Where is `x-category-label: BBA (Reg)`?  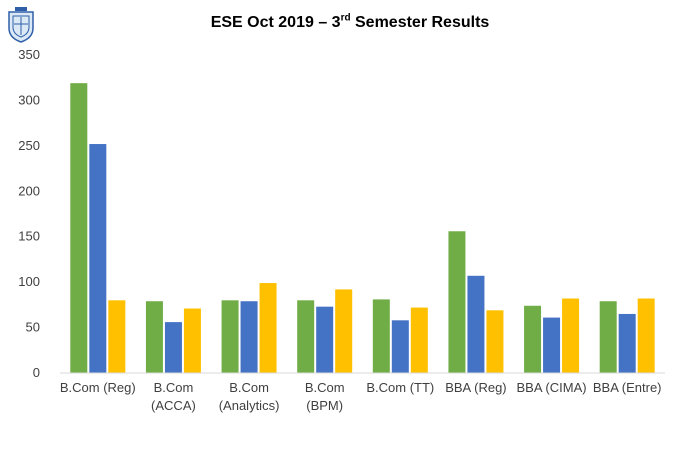 x-category-label: BBA (Reg) is located at coordinates (475, 387).